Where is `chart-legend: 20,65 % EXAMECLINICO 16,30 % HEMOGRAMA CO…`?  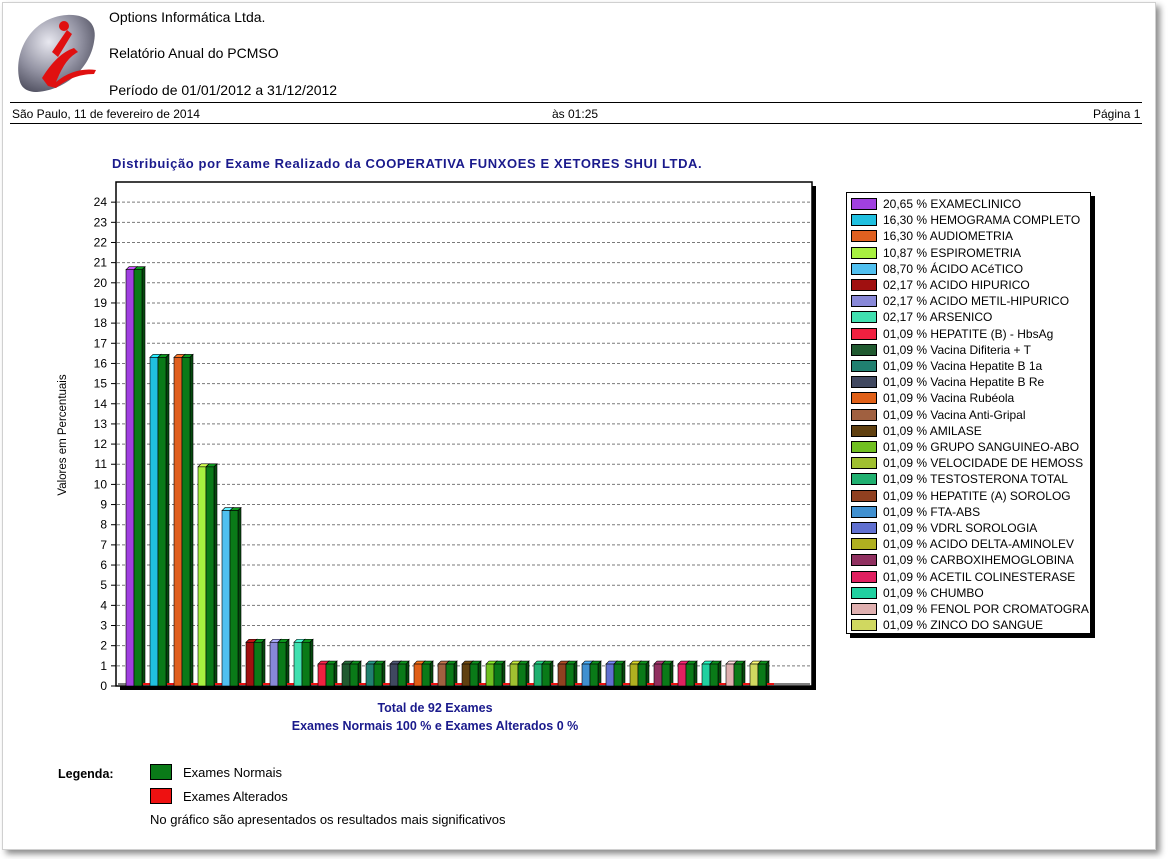
chart-legend: 20,65 % EXAMECLINICO 16,30 % HEMOGRAMA CO… is located at coordinates (968, 413).